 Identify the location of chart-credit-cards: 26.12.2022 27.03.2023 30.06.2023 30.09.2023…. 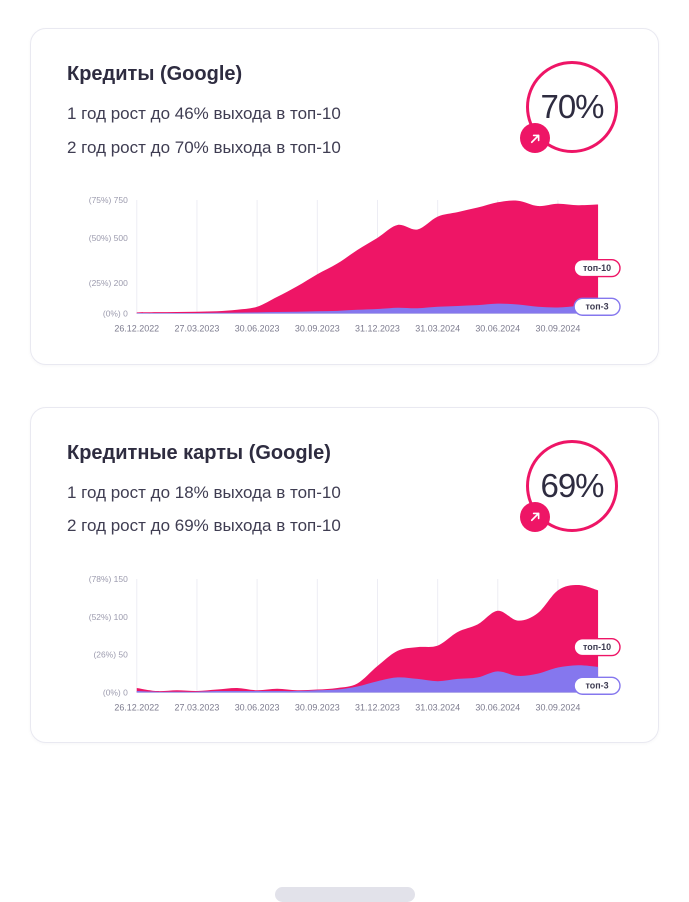
(344, 643).